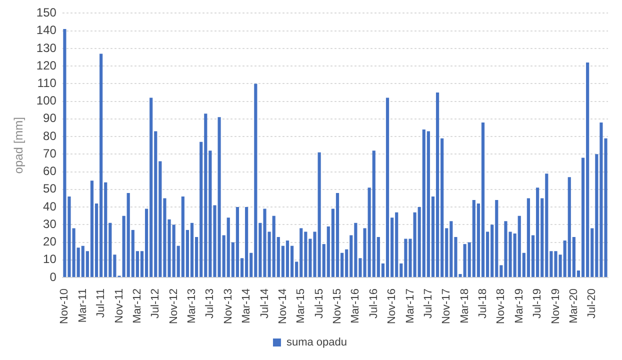  Describe the element at coordinates (392, 306) in the screenshot. I see `x-tick-label: Nov-16` at that location.